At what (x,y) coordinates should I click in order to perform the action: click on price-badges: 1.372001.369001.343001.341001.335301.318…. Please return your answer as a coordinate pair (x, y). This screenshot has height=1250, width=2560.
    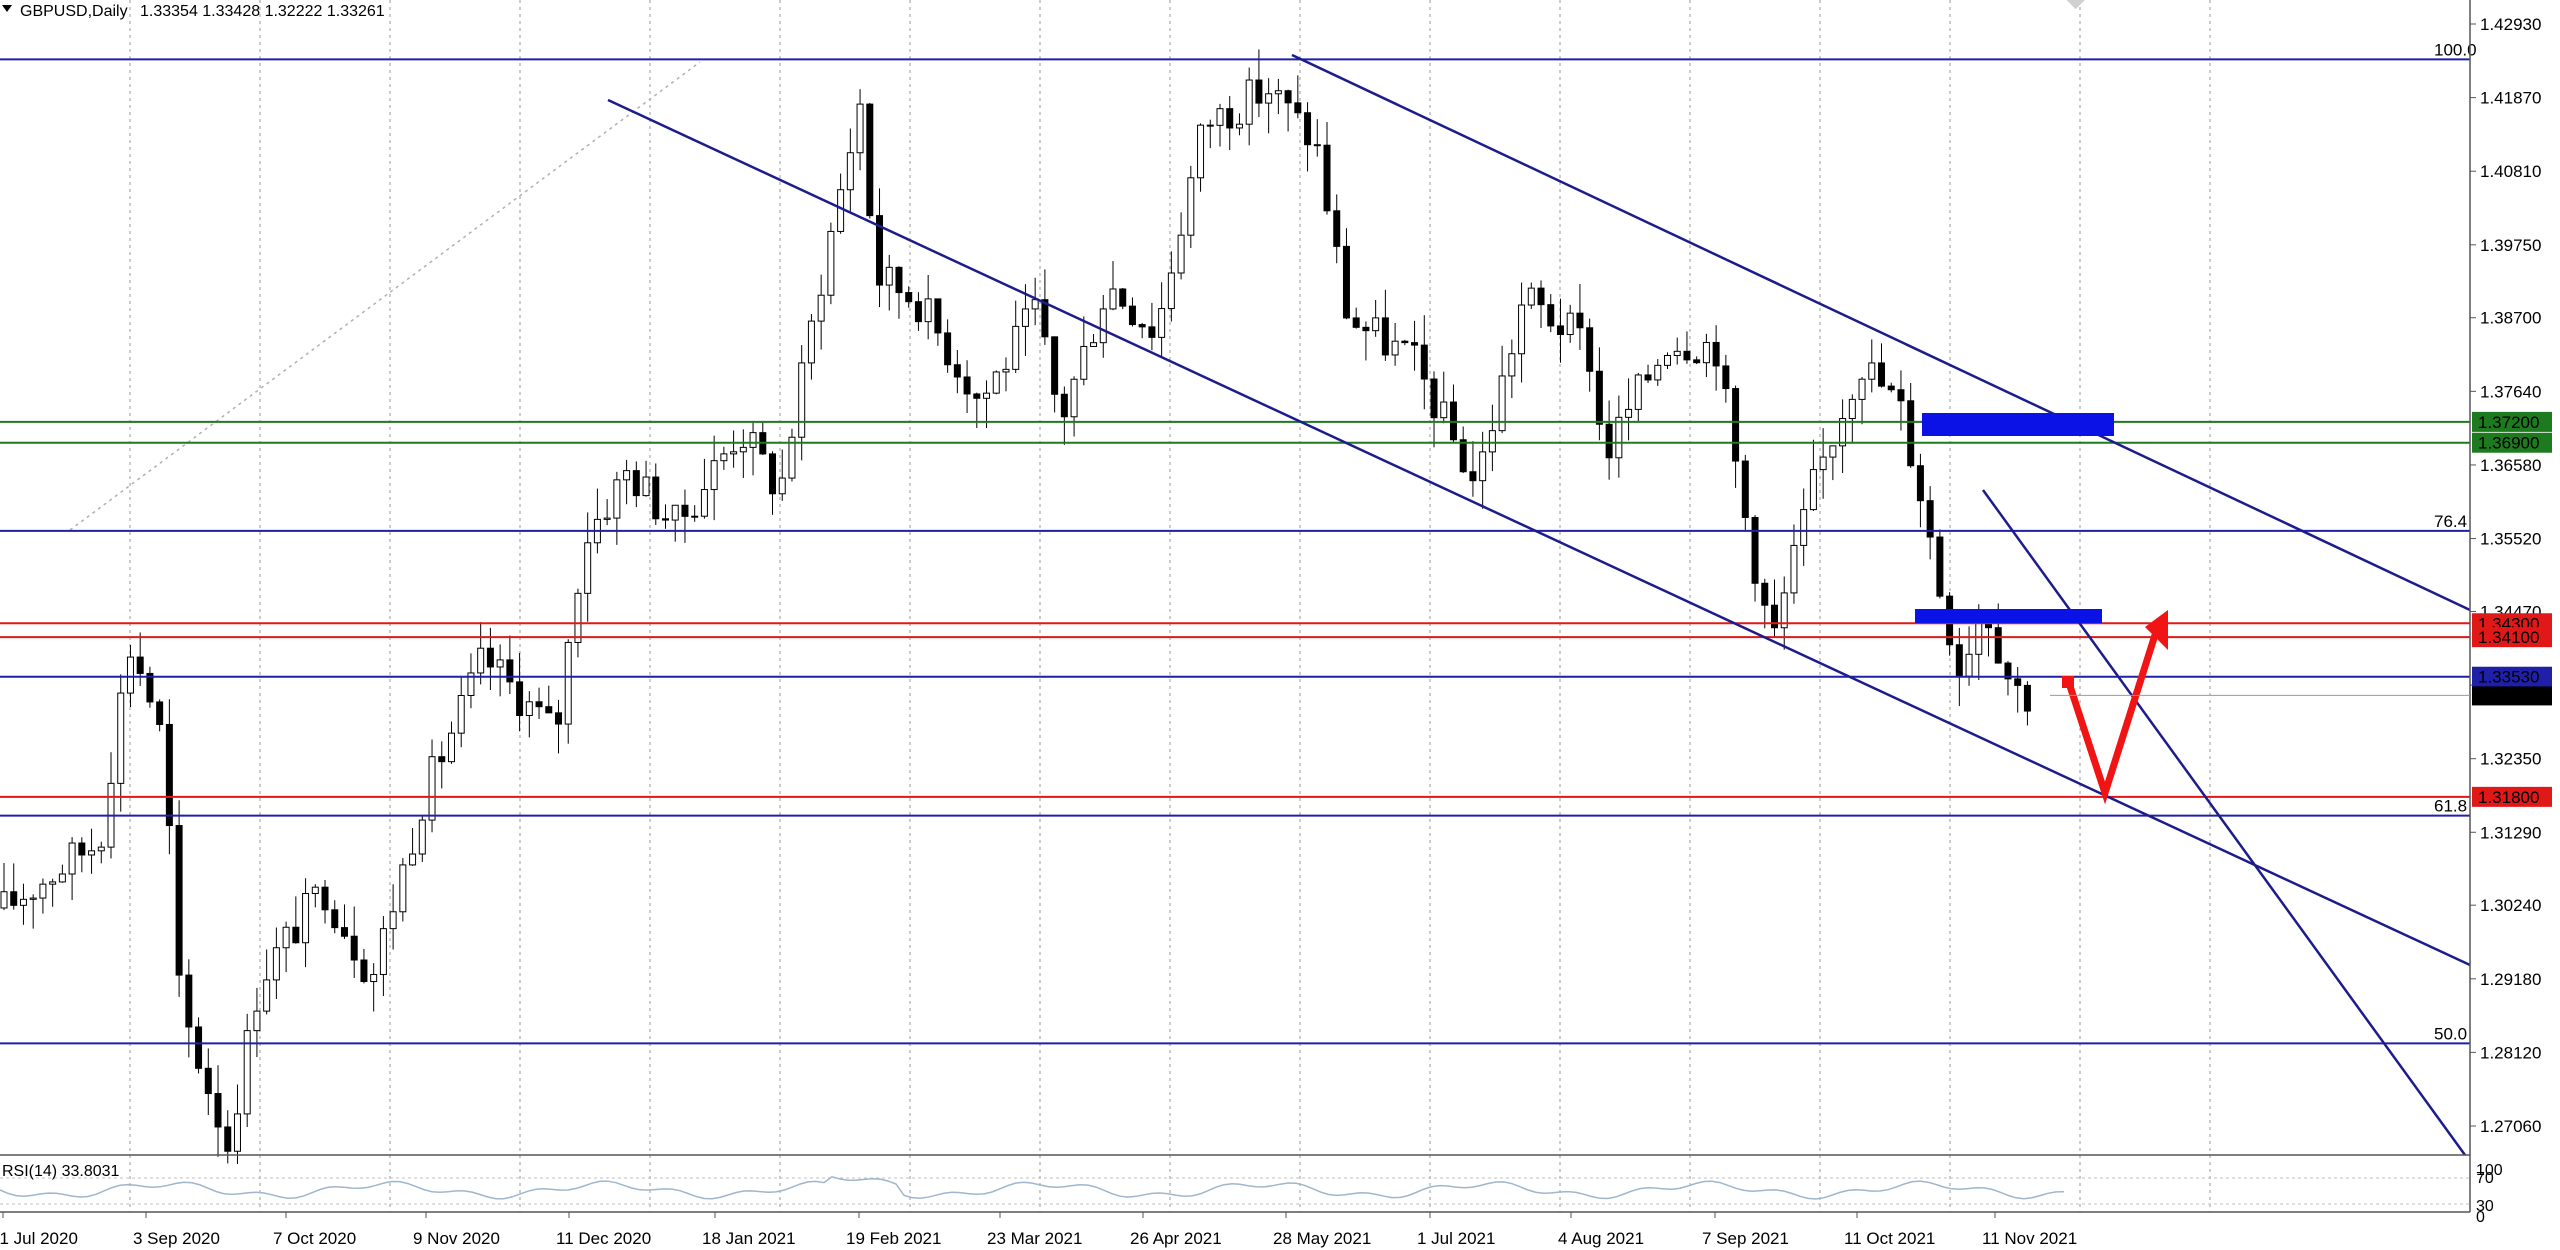
    Looking at the image, I should click on (2301, 609).